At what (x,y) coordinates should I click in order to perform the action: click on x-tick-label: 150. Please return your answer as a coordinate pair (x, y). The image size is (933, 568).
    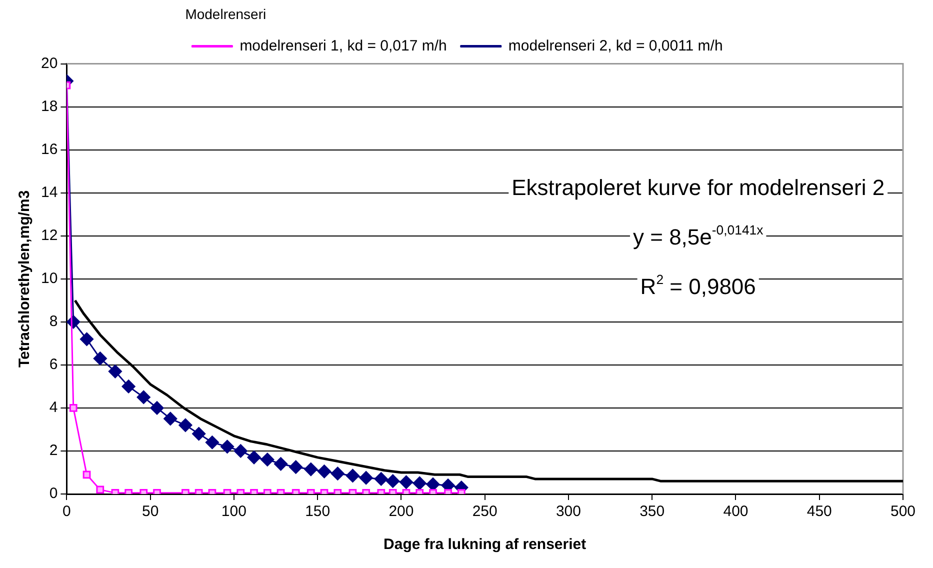
    Looking at the image, I should click on (317, 511).